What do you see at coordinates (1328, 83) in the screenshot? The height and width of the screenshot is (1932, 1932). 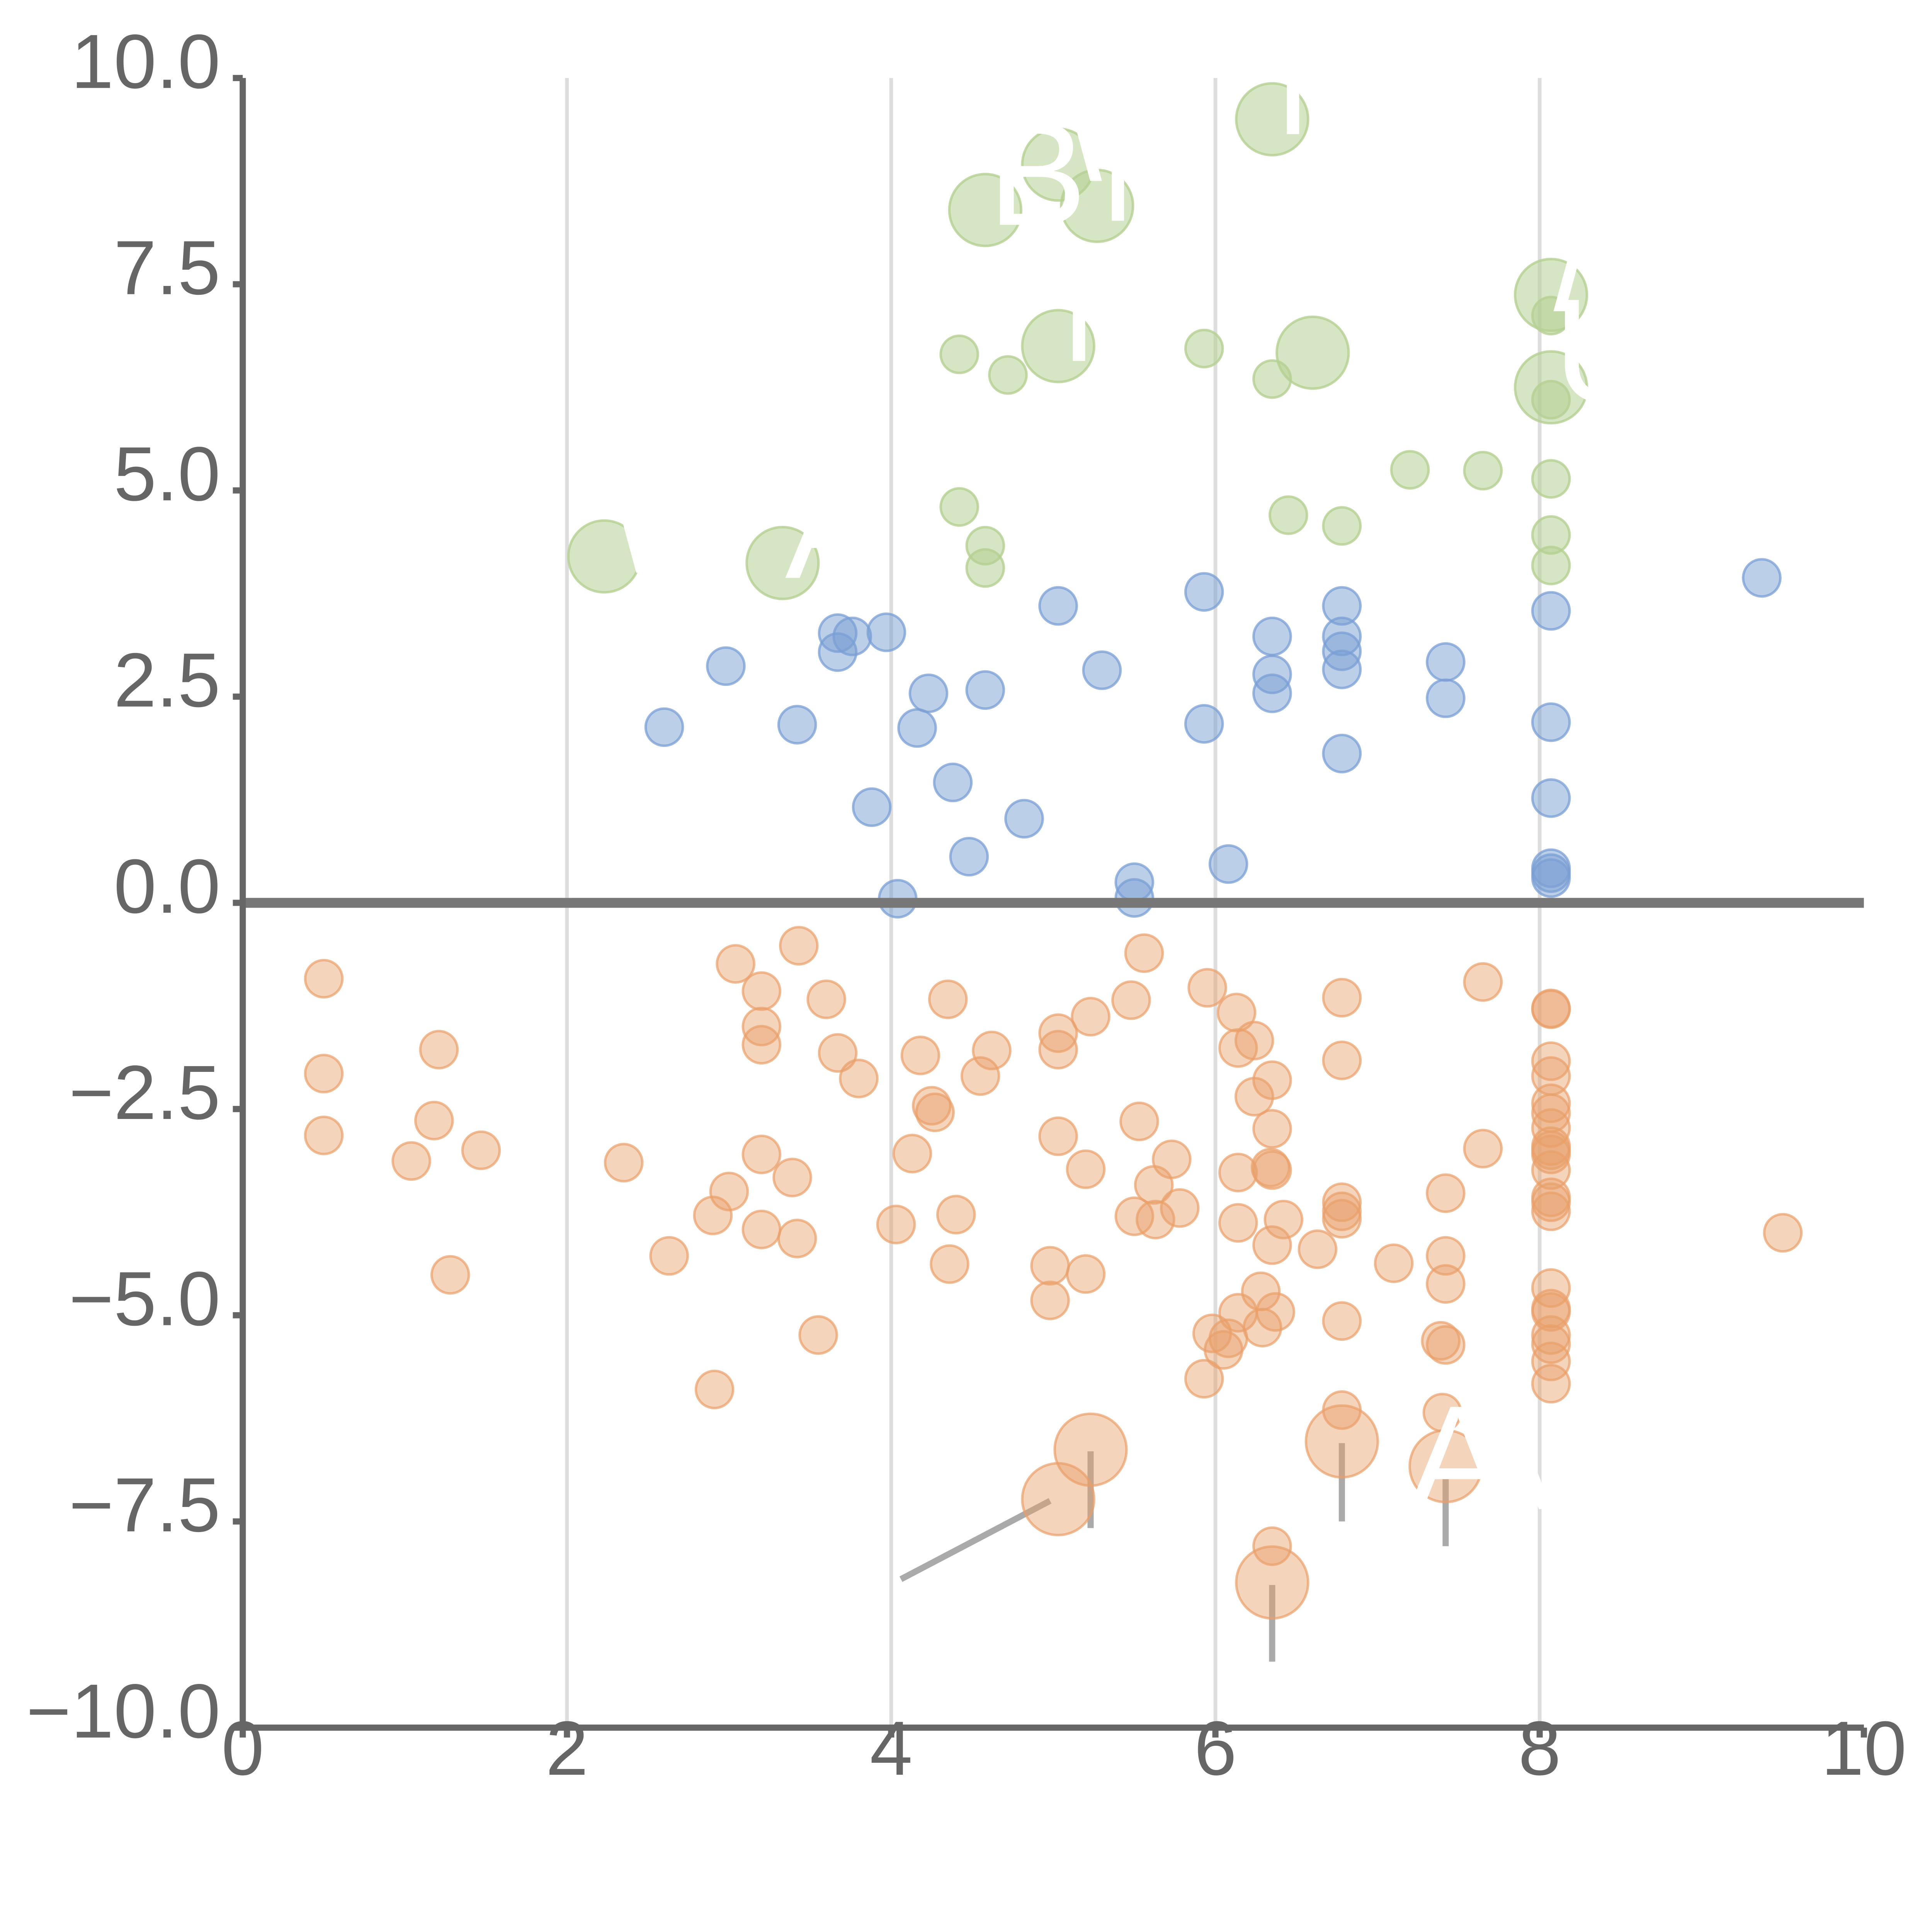 I see `point-label: N` at bounding box center [1328, 83].